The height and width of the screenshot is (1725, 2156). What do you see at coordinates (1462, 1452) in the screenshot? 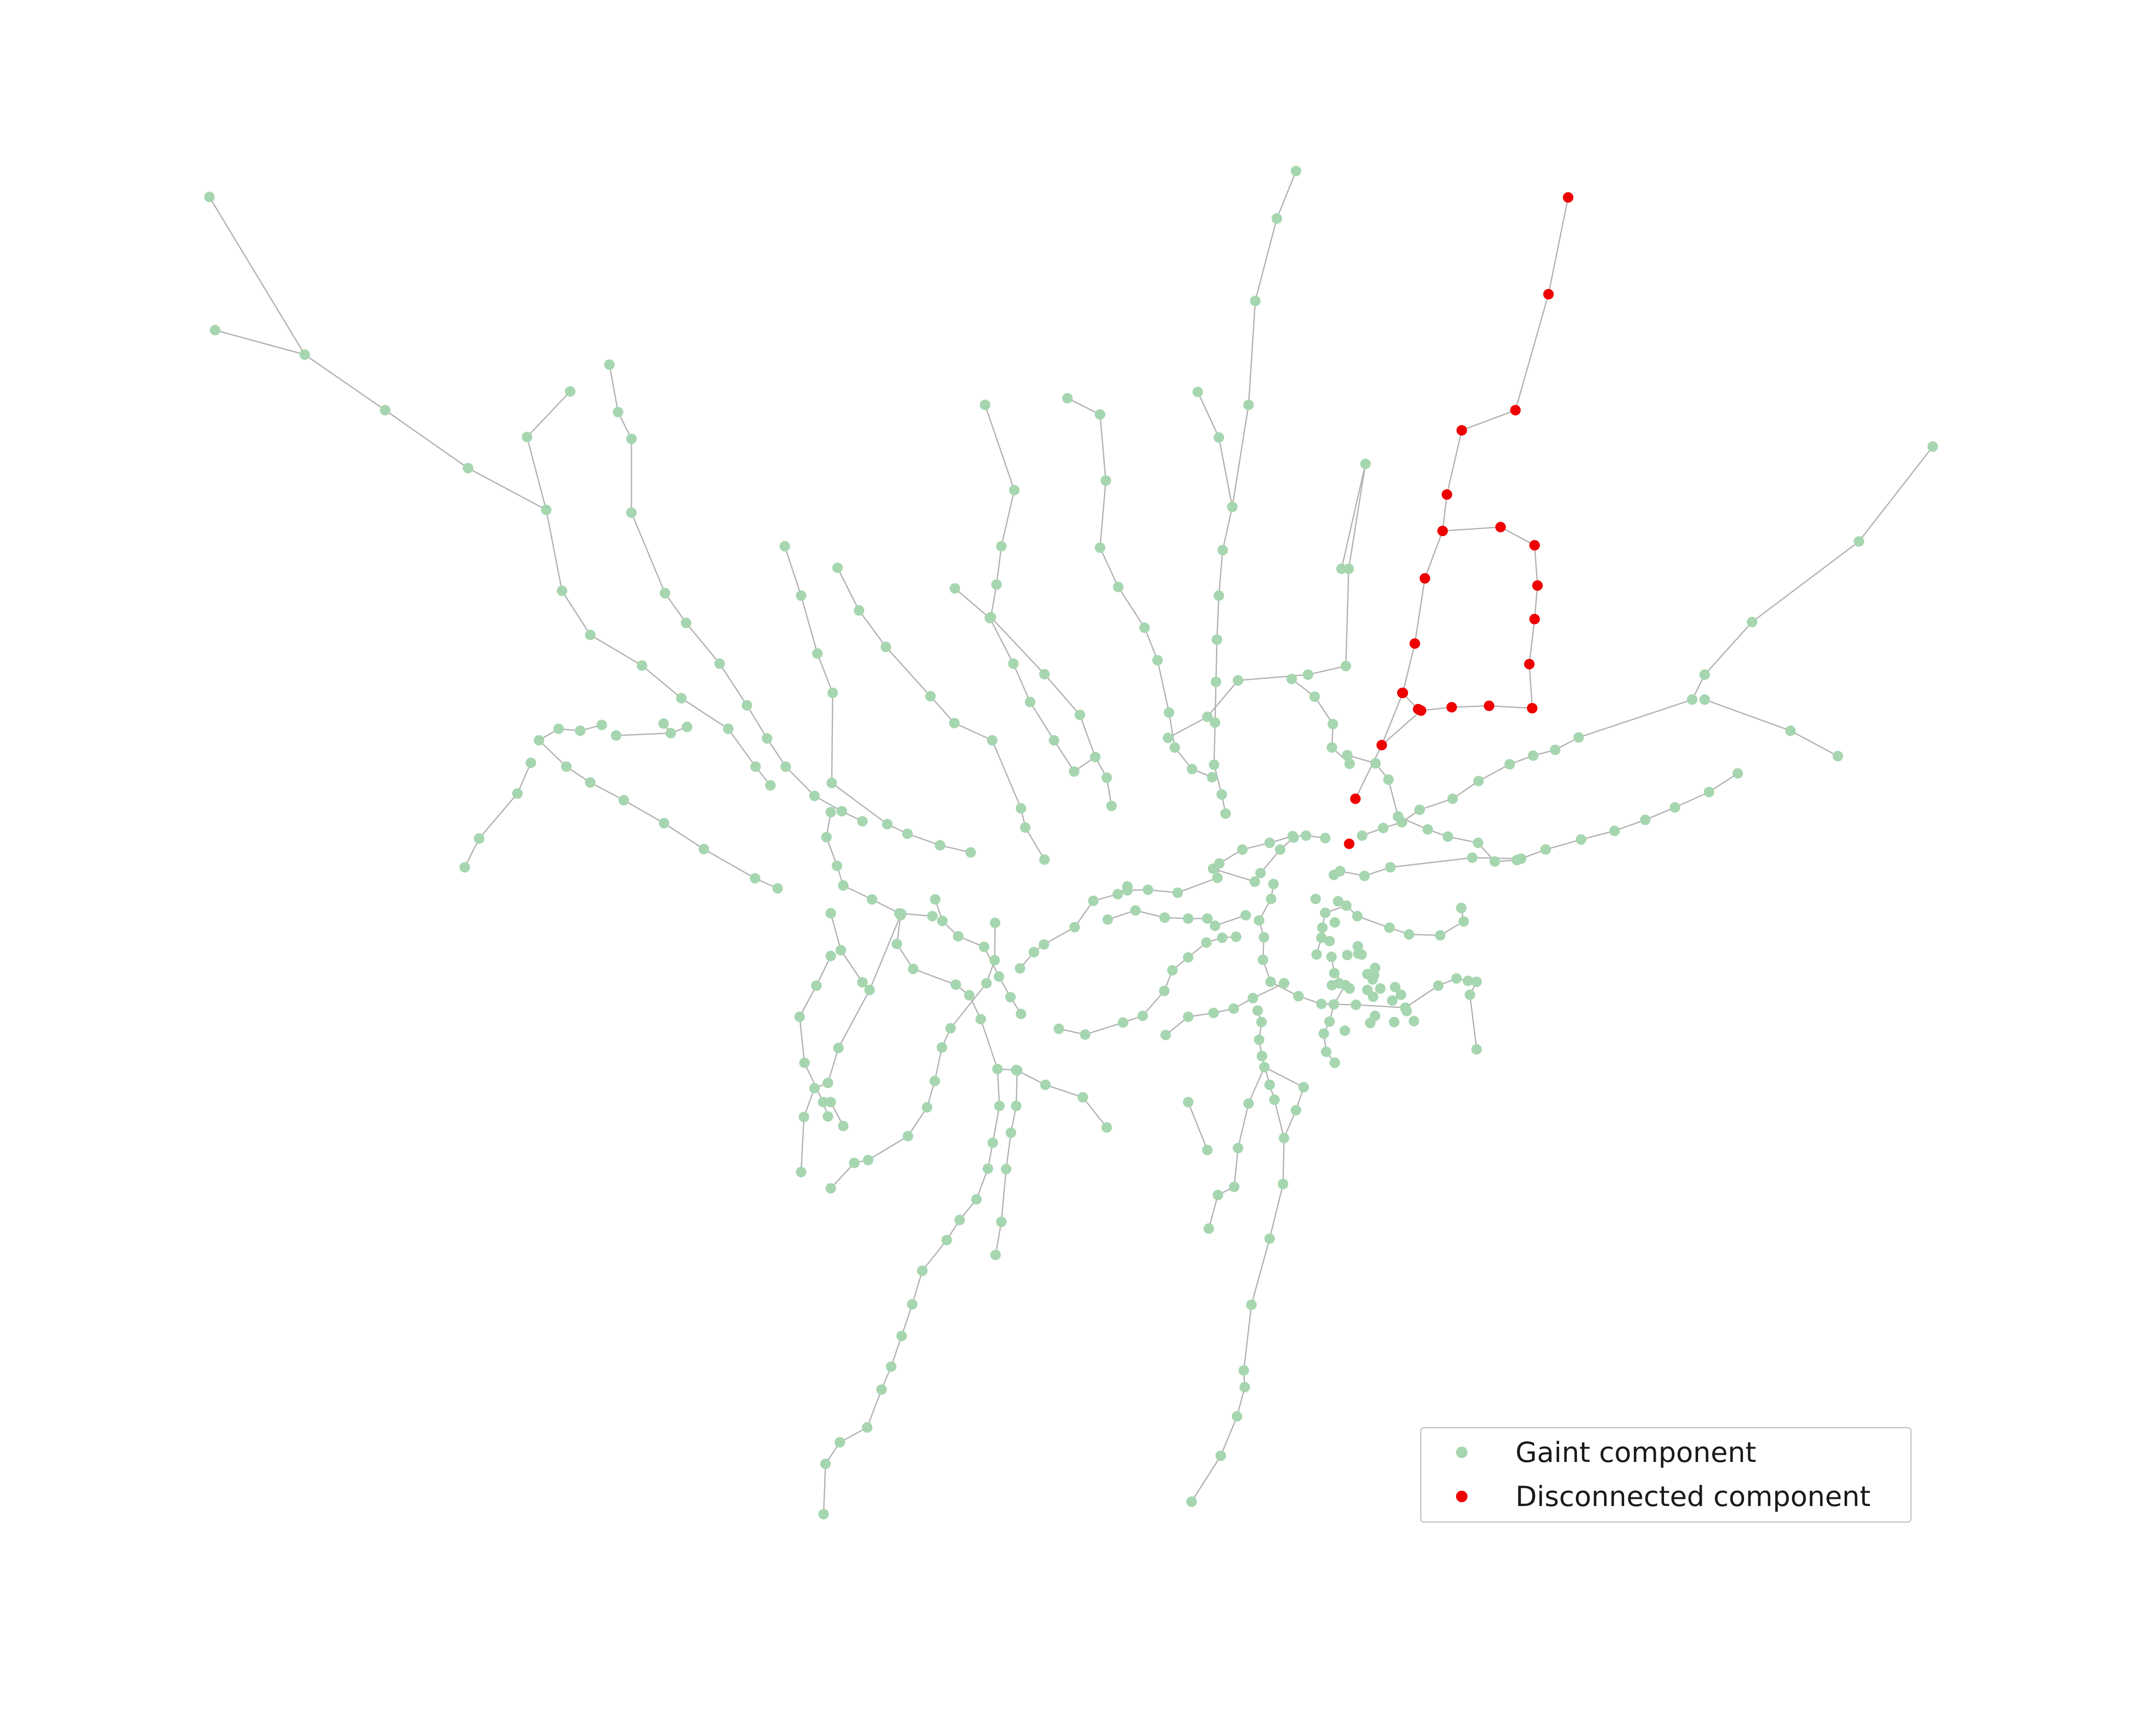
I see `legend-marker-giant` at bounding box center [1462, 1452].